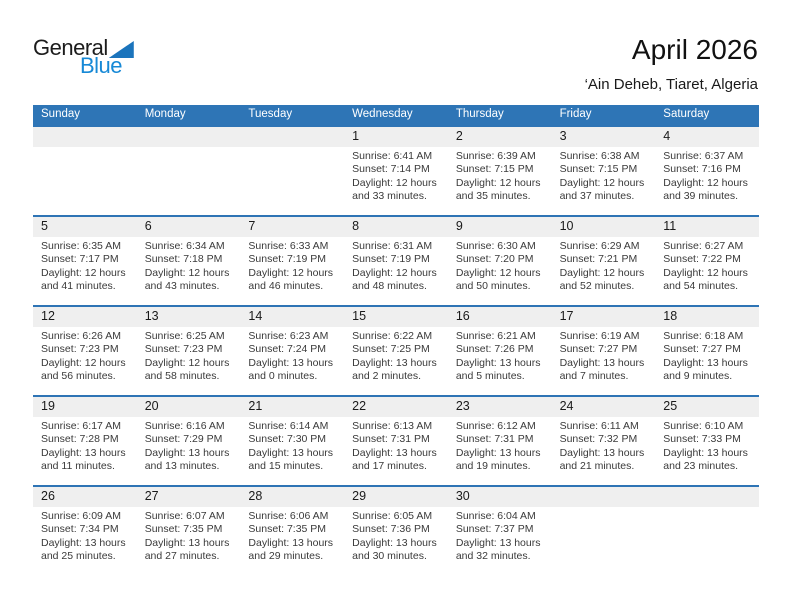 The height and width of the screenshot is (612, 792). What do you see at coordinates (81, 426) in the screenshot?
I see `sunrise-text: Sunrise: 6:17 AM` at bounding box center [81, 426].